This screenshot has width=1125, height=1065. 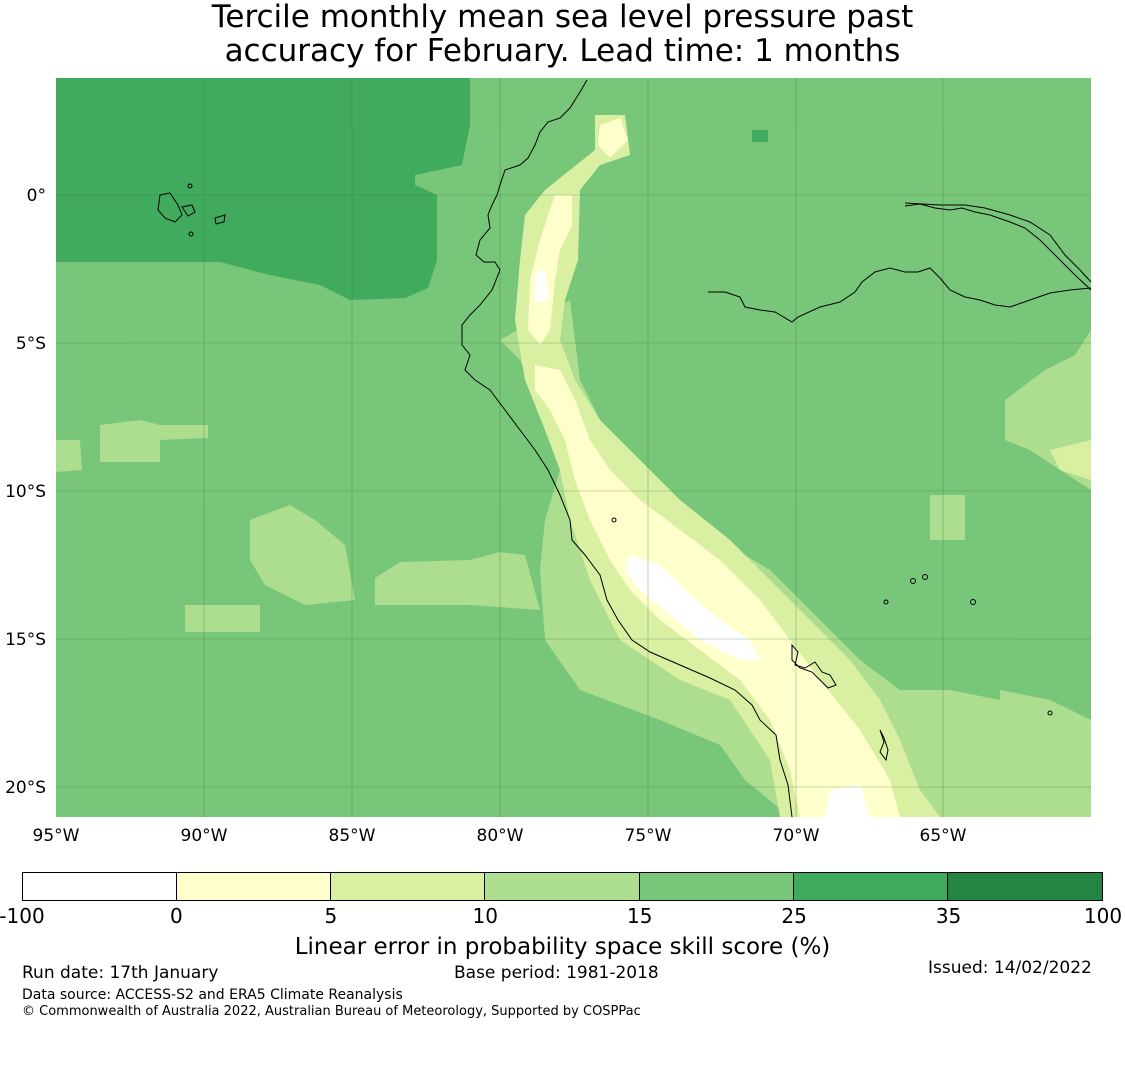 I want to click on lon-label: 65°W, so click(x=943, y=836).